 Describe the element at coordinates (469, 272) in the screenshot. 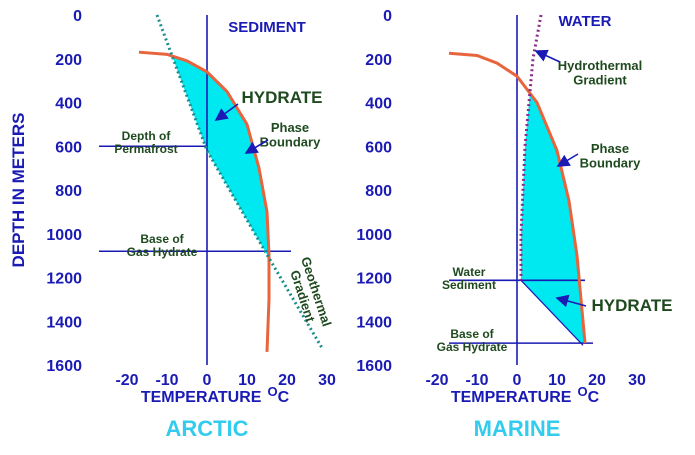

I see `annotation-line: Water` at that location.